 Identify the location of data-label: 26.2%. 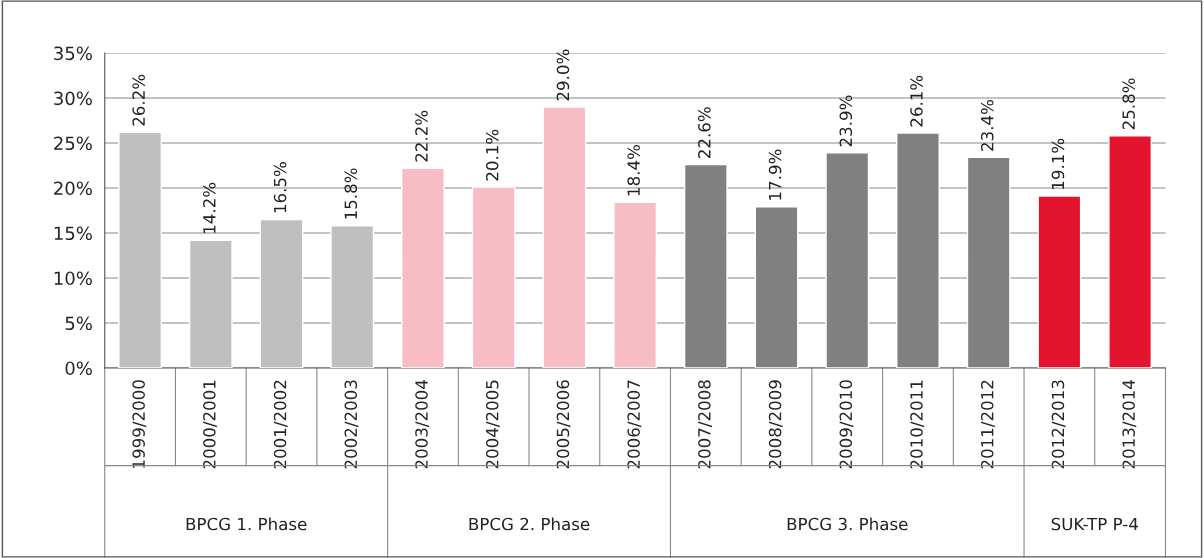
(138, 100).